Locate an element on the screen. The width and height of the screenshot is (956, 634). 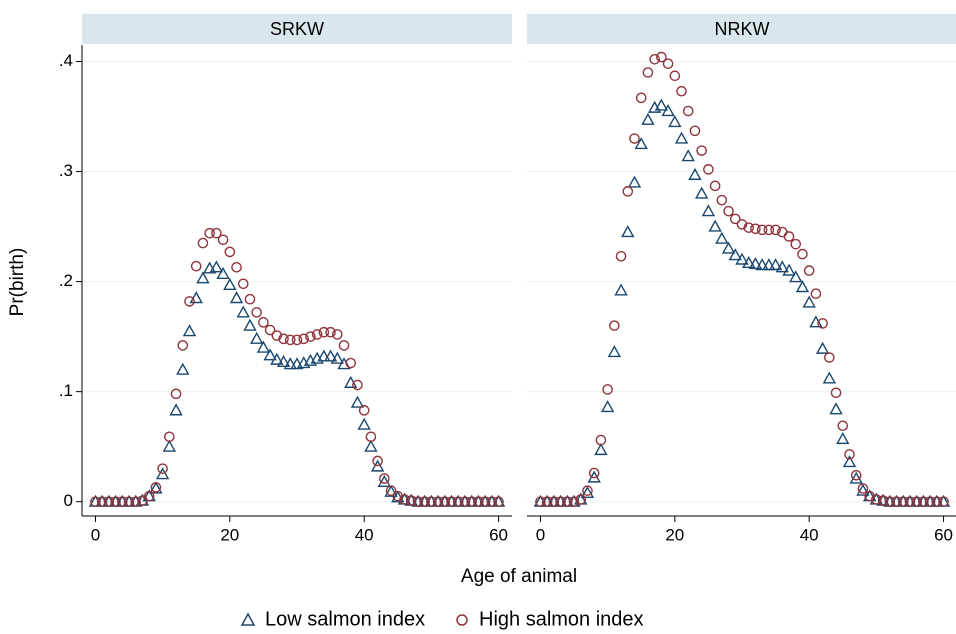
legend-label: High salmon index is located at coordinates (561, 619).